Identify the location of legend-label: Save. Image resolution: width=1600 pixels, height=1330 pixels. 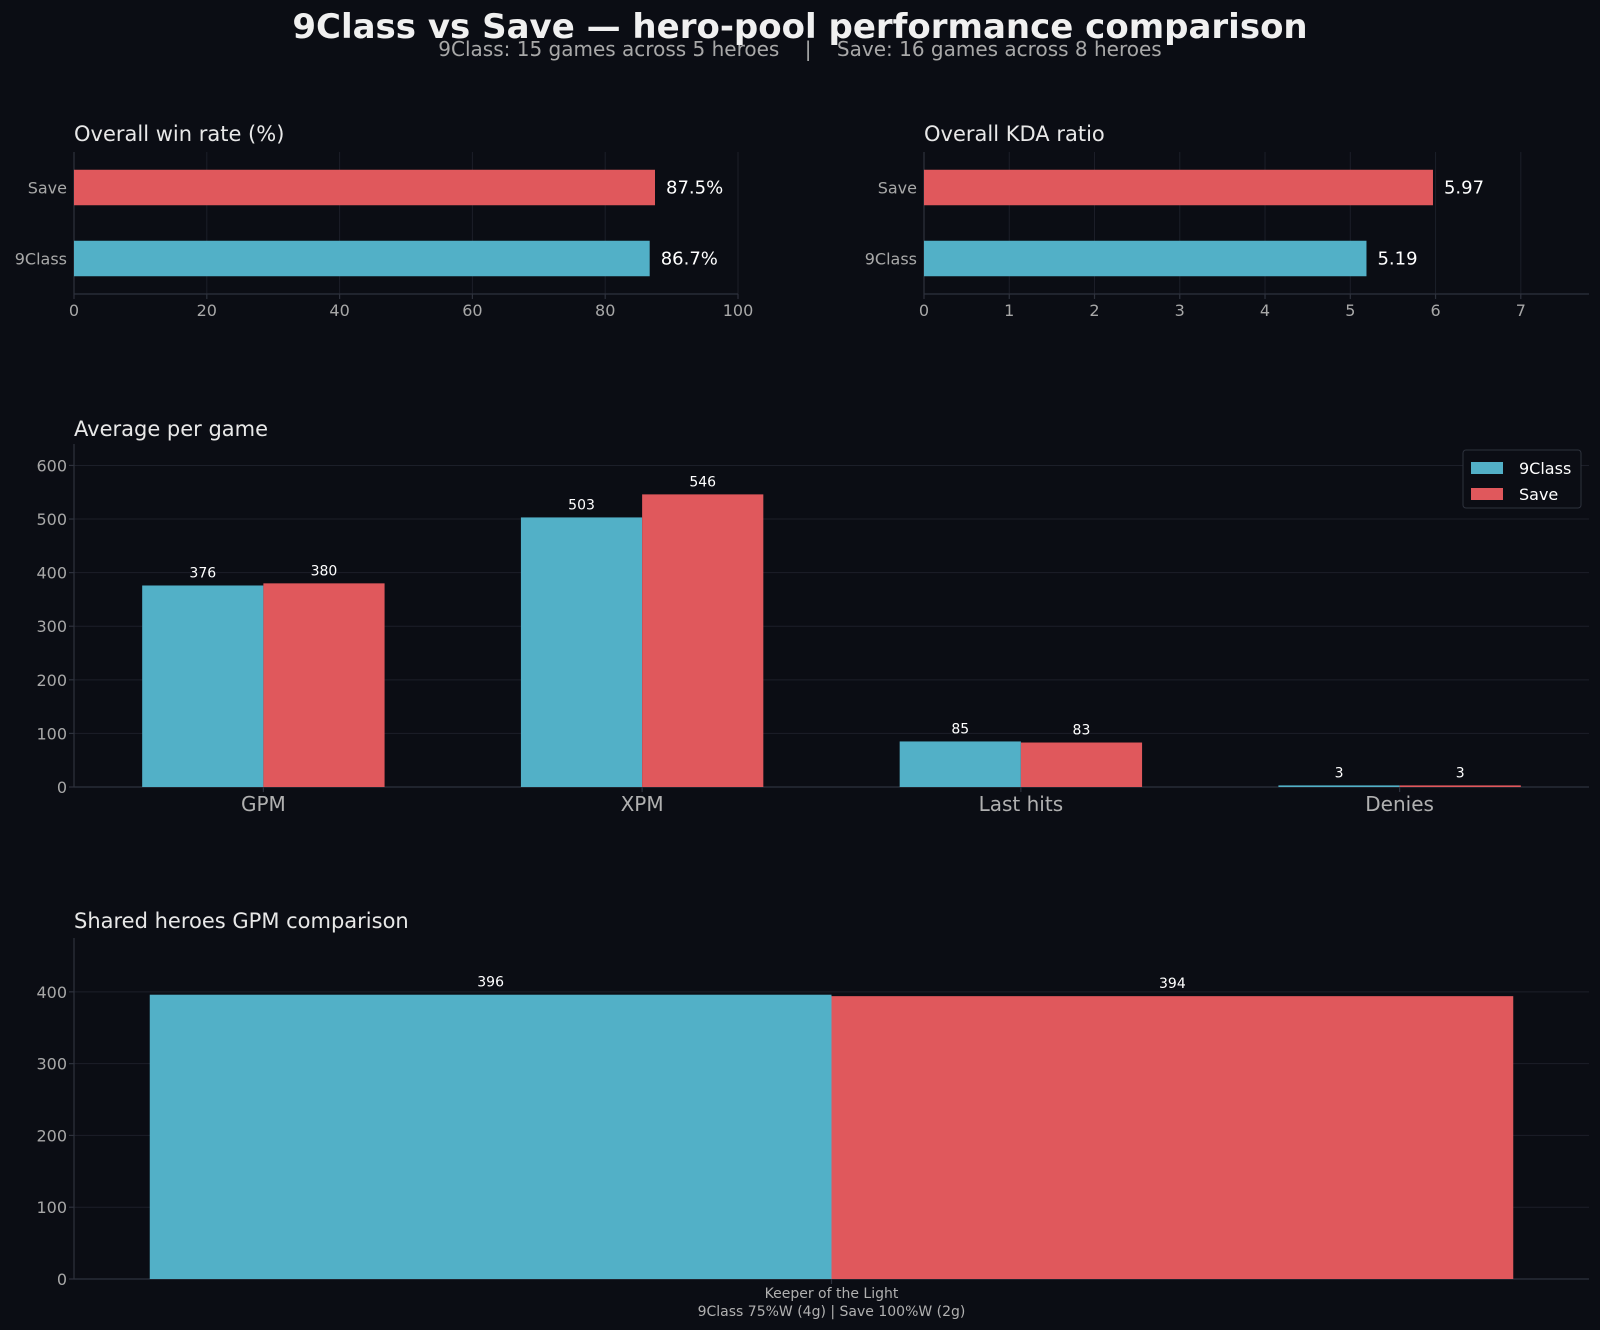
(1538, 494).